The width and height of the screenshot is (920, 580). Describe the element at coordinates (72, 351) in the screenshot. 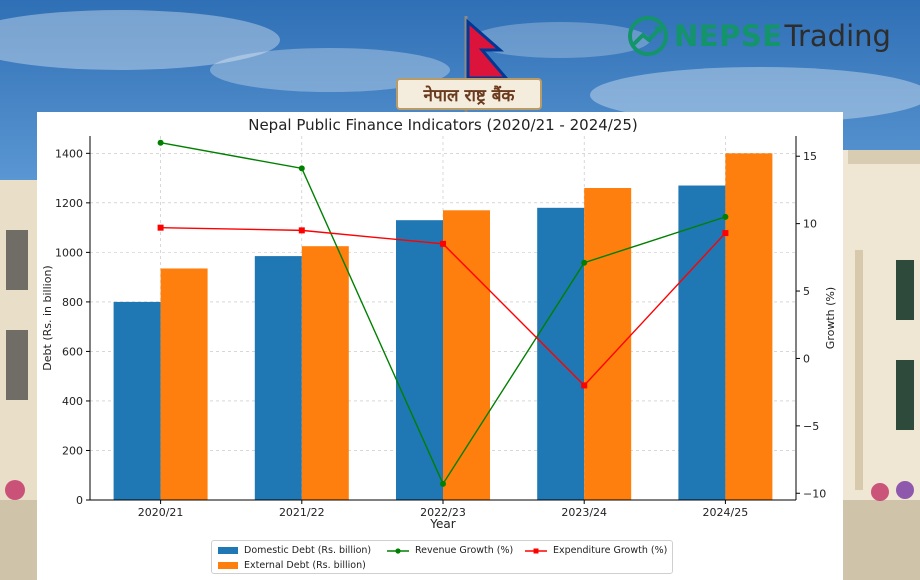

I see `tick-label-left: 600` at that location.